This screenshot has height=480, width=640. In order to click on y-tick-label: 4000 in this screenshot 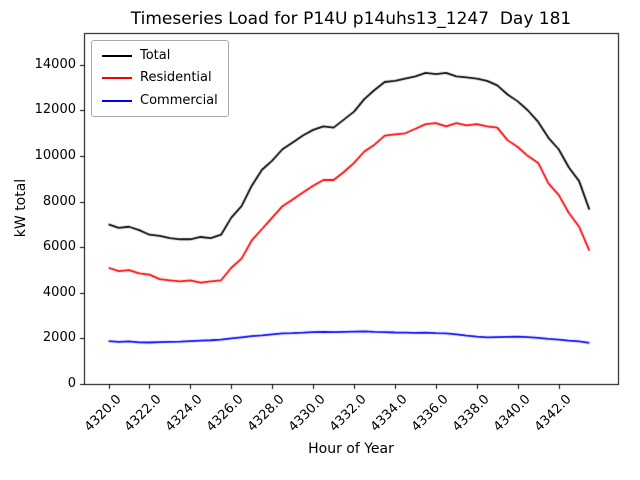, I will do `click(59, 292)`.